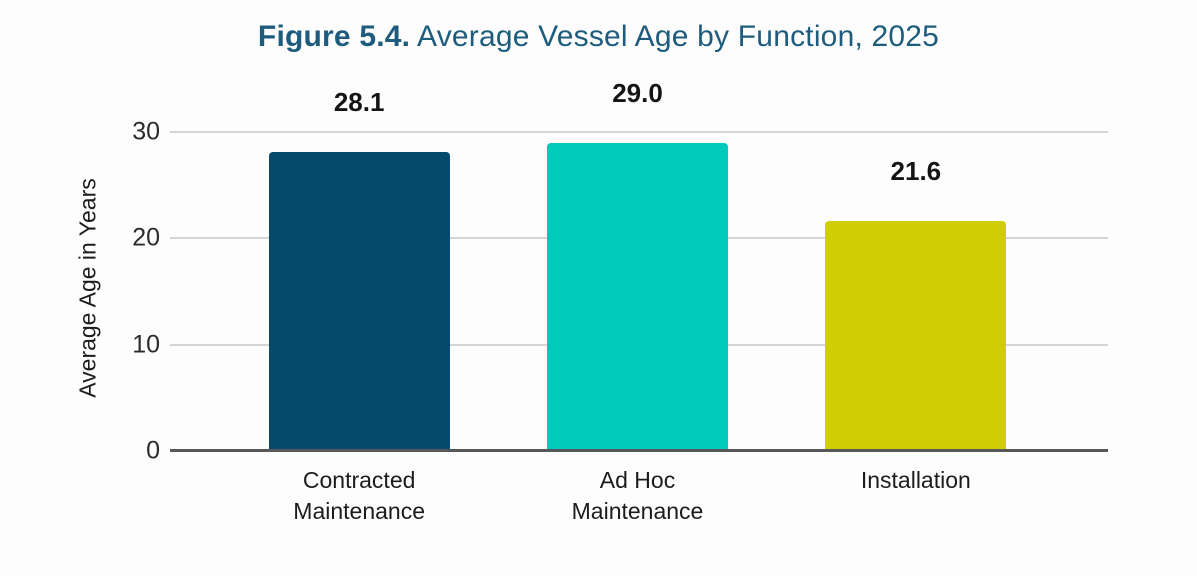 The width and height of the screenshot is (1197, 576). What do you see at coordinates (637, 92) in the screenshot?
I see `value-label-ad-hoc-maintenance: 29.0` at bounding box center [637, 92].